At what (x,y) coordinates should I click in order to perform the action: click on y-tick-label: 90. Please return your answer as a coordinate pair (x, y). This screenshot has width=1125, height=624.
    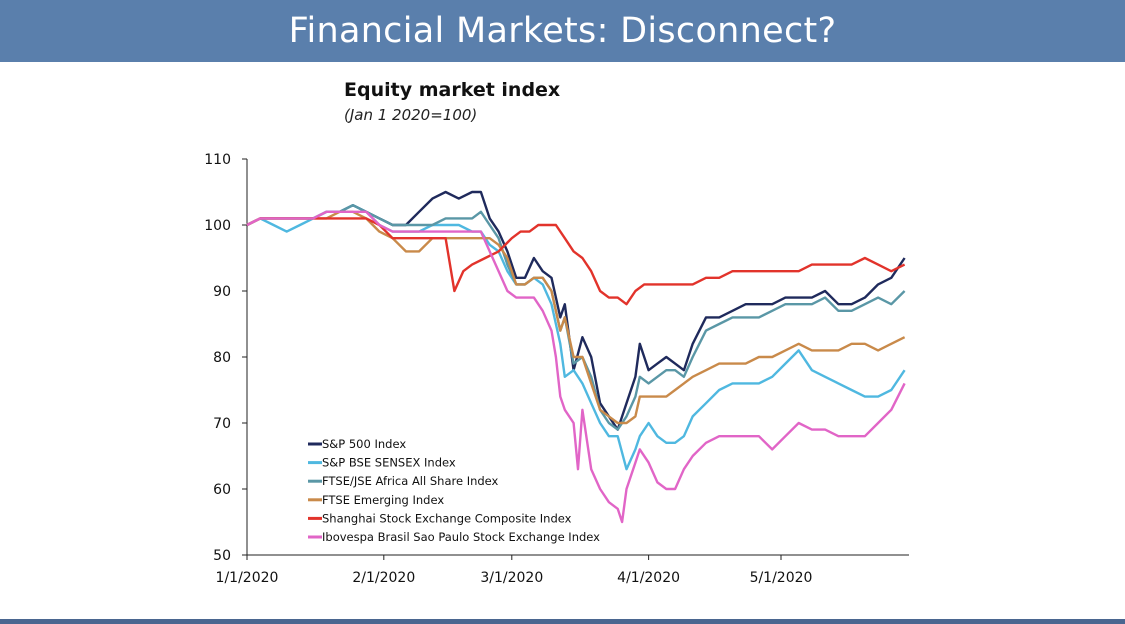
    Looking at the image, I should click on (222, 292).